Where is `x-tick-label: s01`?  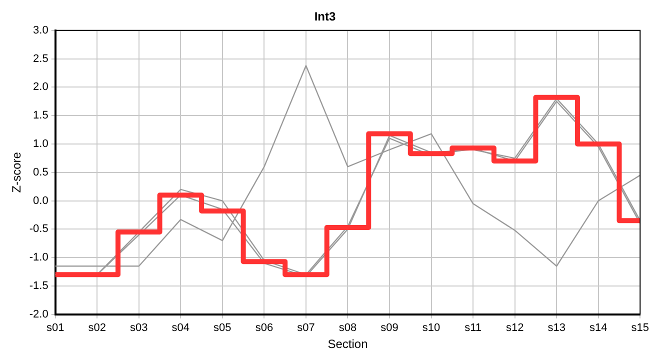 x-tick-label: s01 is located at coordinates (55, 328).